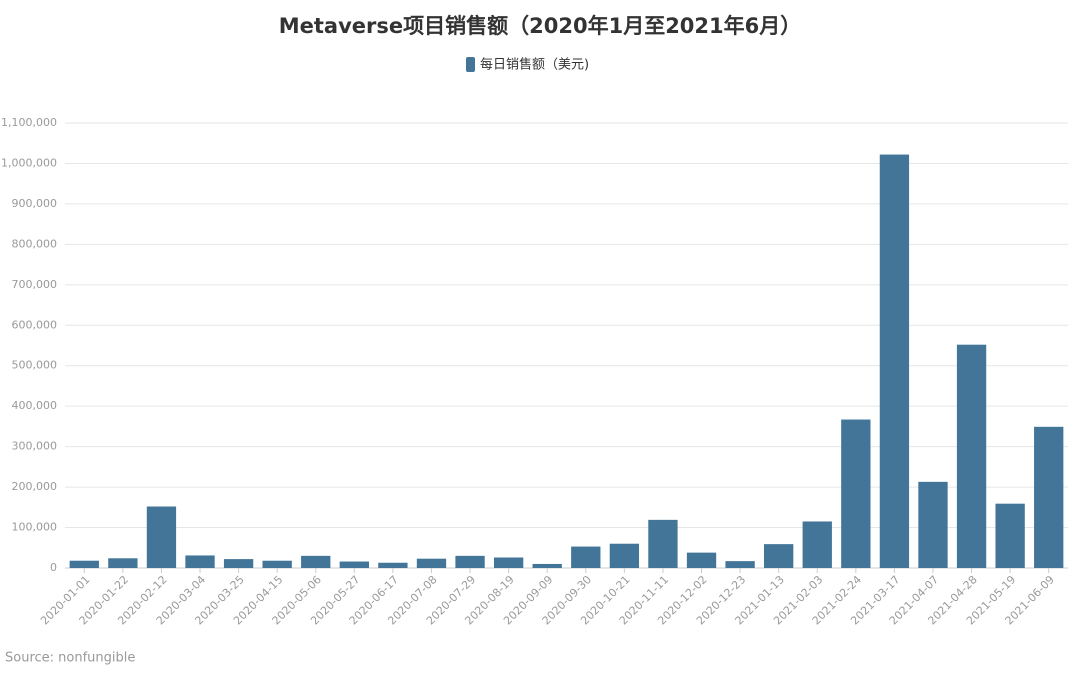  I want to click on y-tick-label: 600,000, so click(35, 324).